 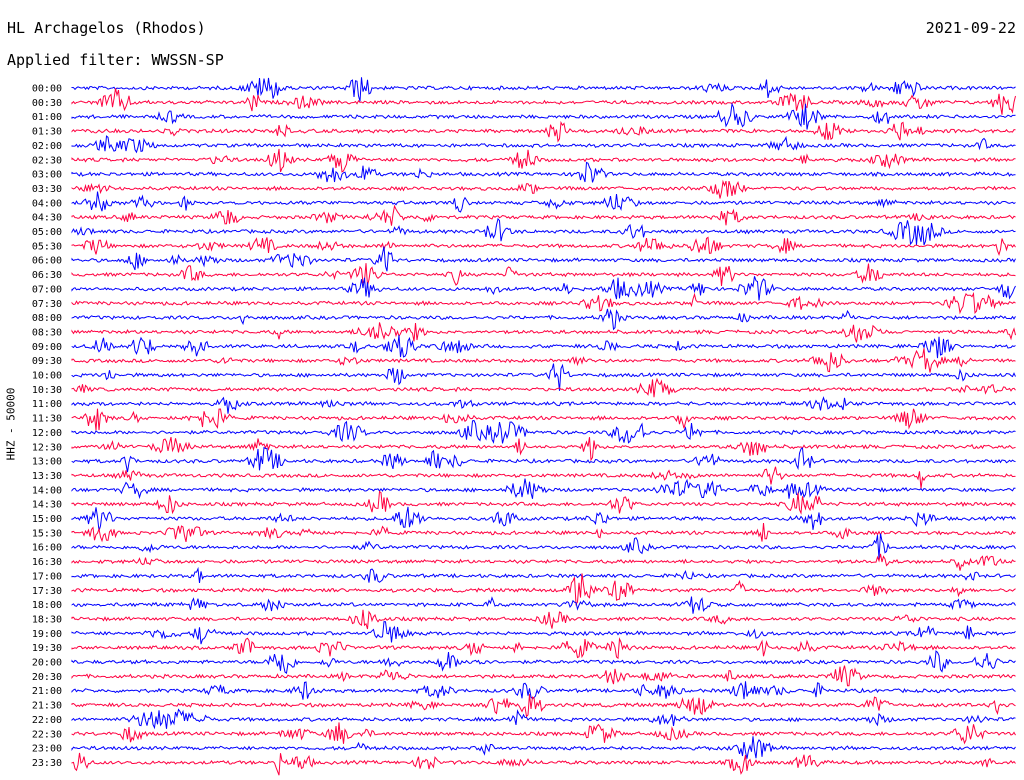 I want to click on trace-time-label: 23:00, so click(x=47, y=749).